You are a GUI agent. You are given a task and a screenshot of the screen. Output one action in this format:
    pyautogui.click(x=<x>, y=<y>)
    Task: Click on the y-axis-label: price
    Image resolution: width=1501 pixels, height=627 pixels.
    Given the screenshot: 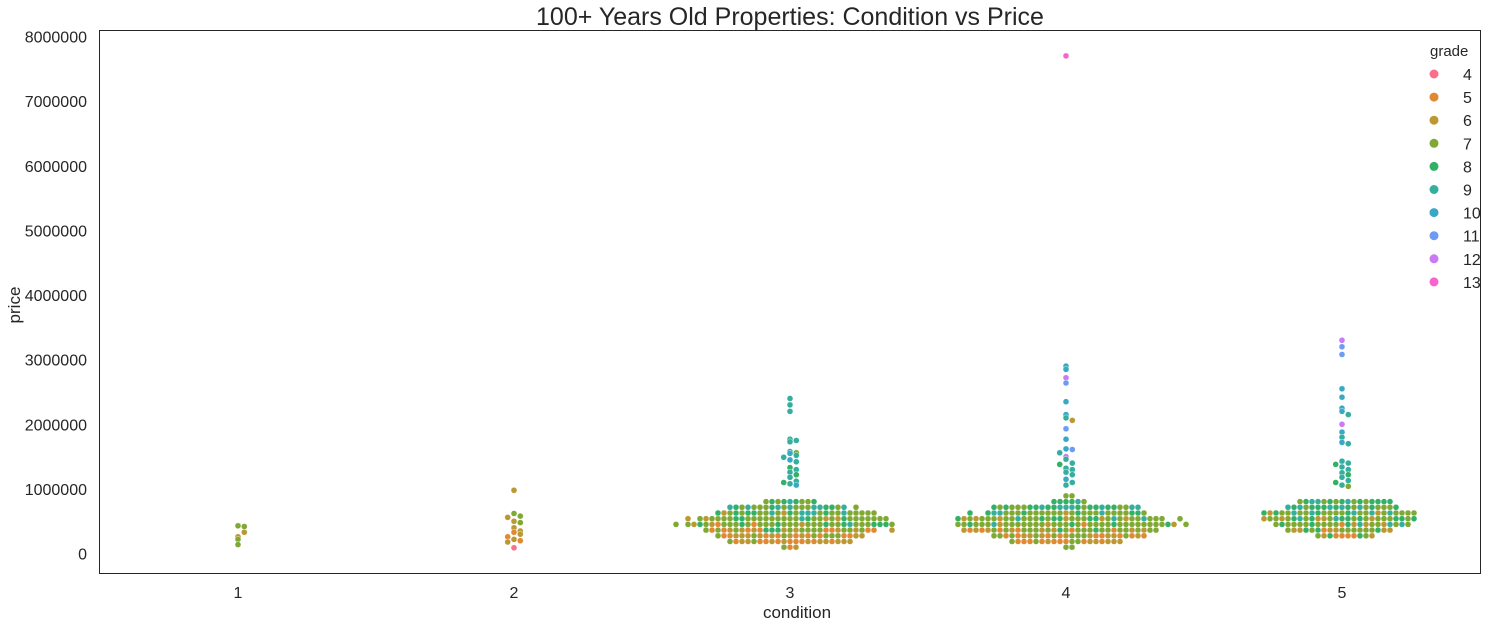 What is the action you would take?
    pyautogui.click(x=14, y=305)
    